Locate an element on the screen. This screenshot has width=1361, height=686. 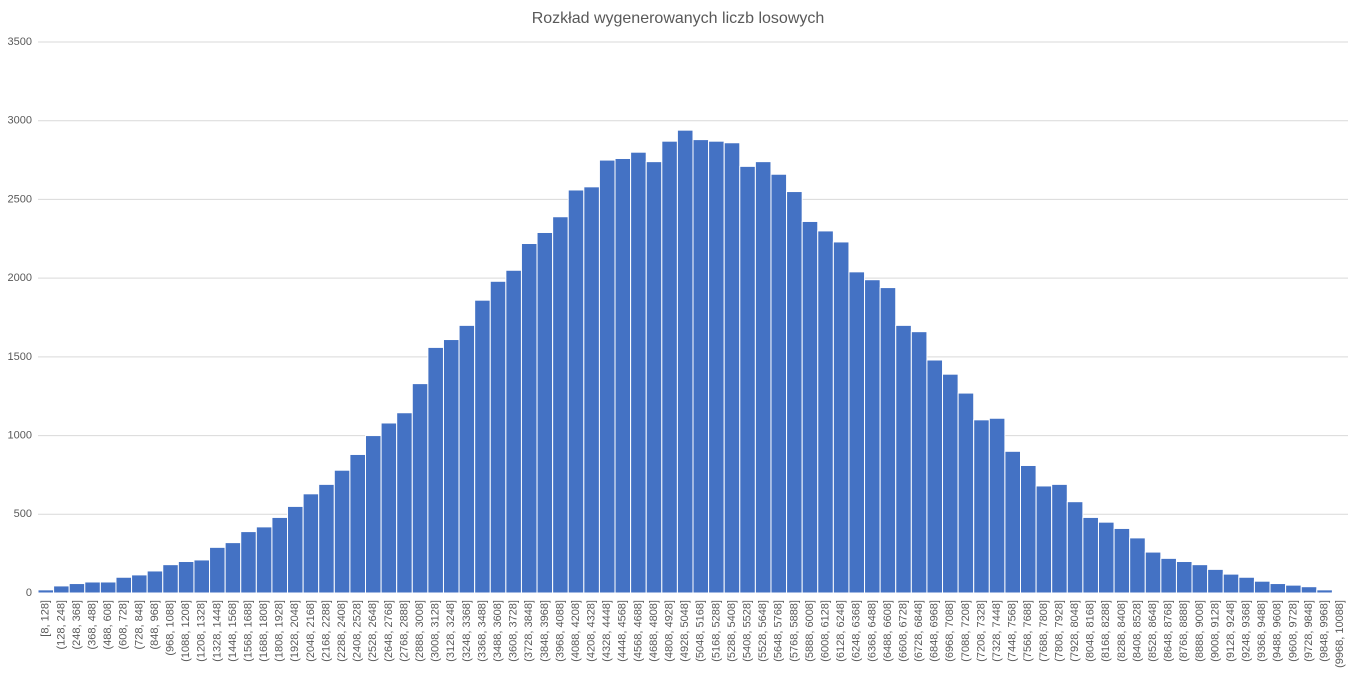
x-tick-label: (1088, 1208] is located at coordinates (186, 631).